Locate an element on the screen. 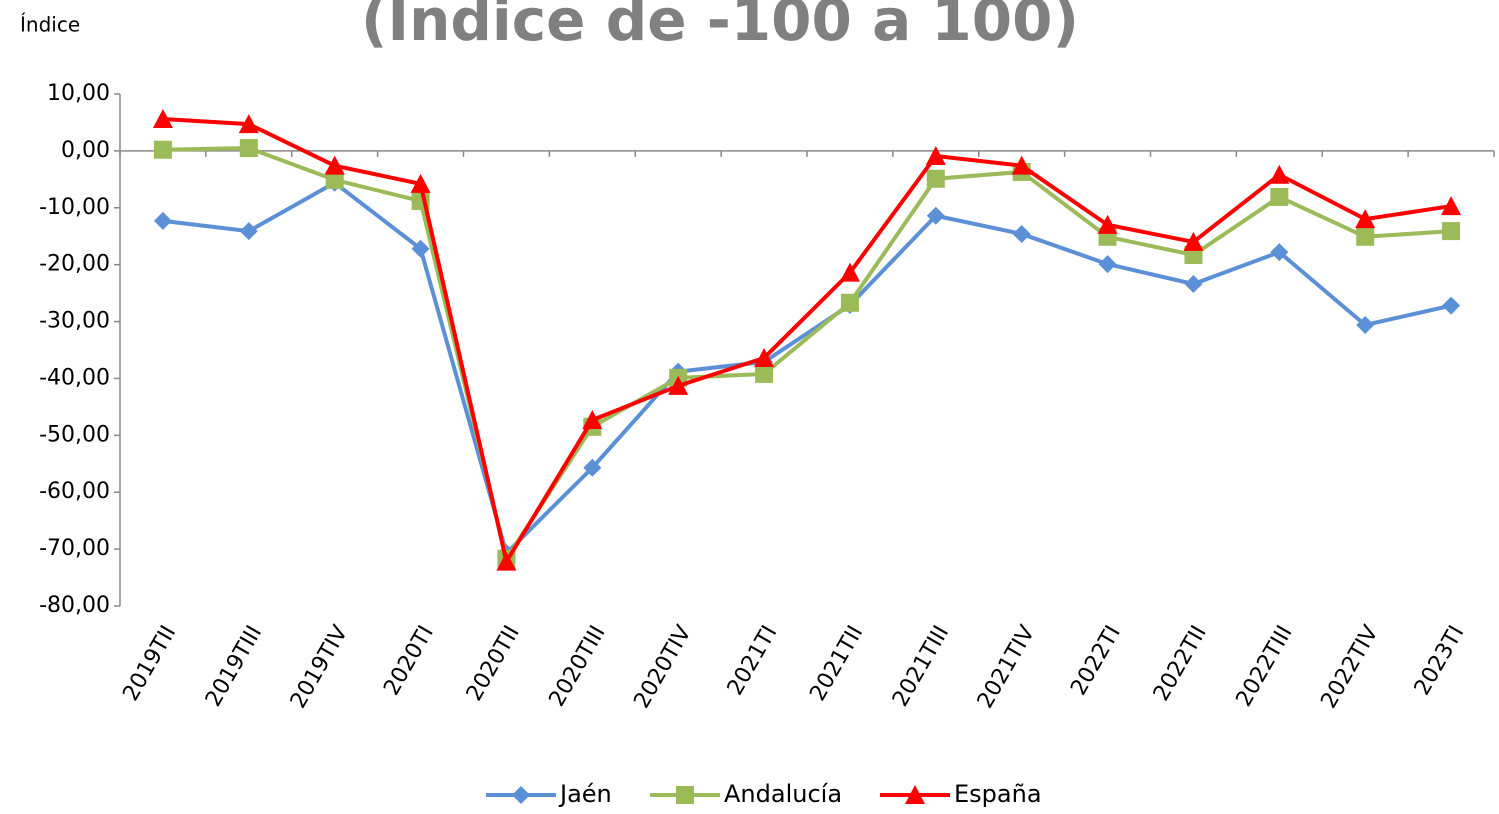 The image size is (1499, 814). x-tick-label: 2019TIII is located at coordinates (234, 666).